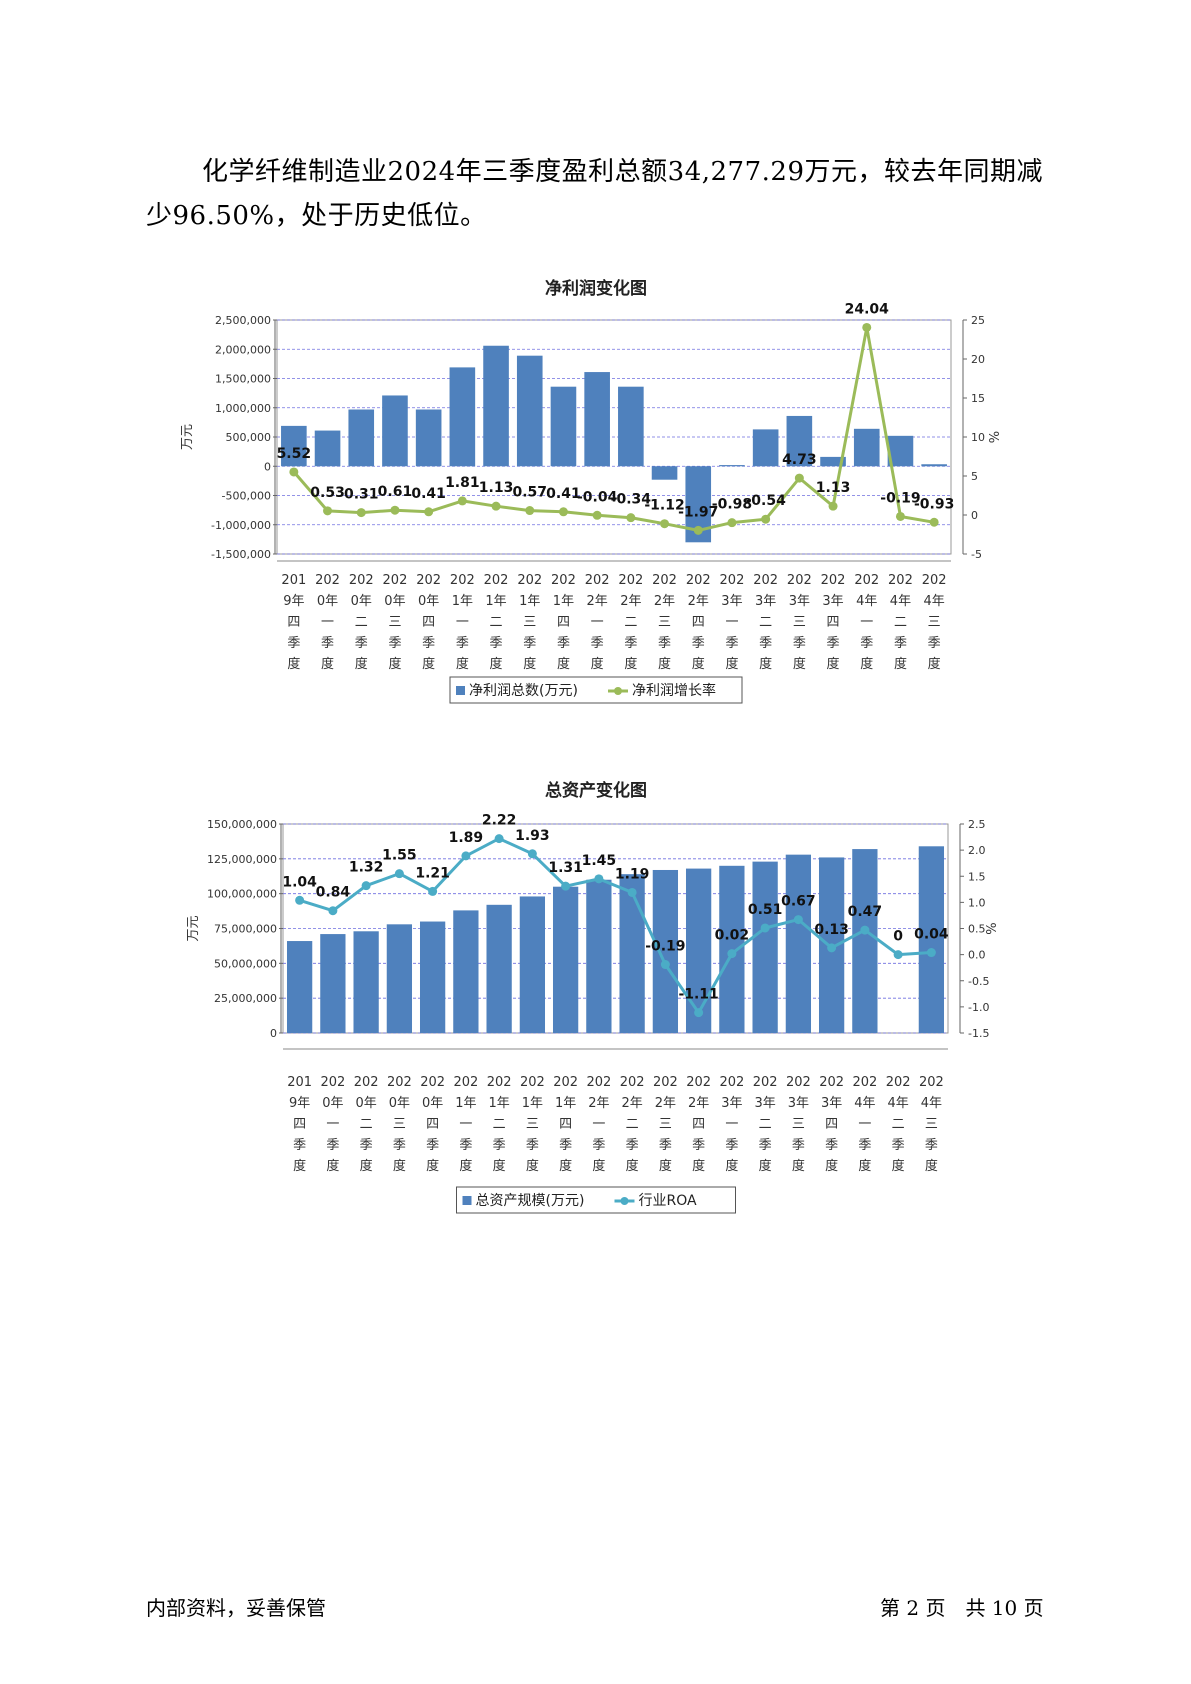 The image size is (1191, 1684). Describe the element at coordinates (974, 515) in the screenshot. I see `y-tick-label-right: 0` at that location.